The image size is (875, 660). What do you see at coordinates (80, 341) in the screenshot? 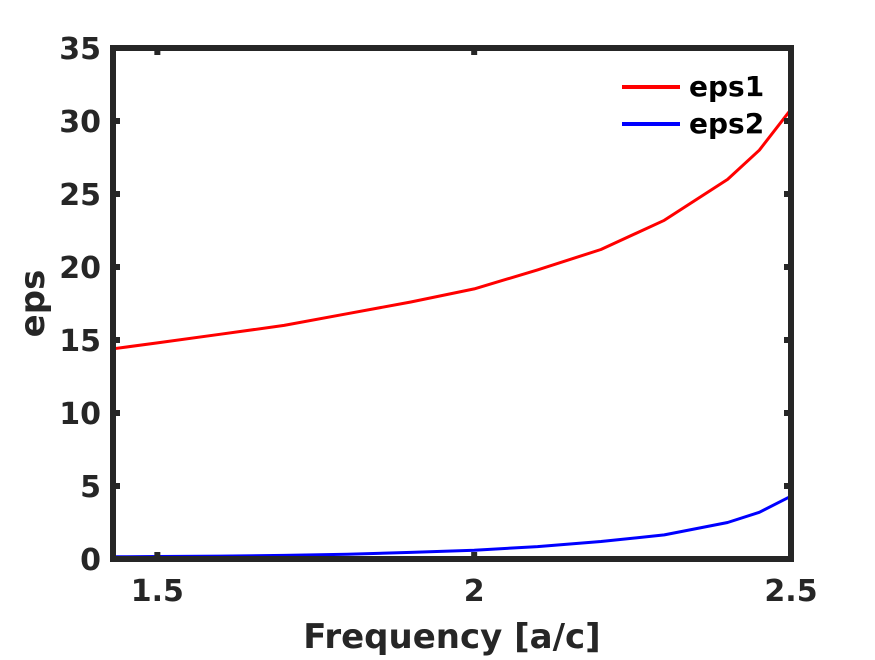
I see `y-tick-label: 15` at bounding box center [80, 341].